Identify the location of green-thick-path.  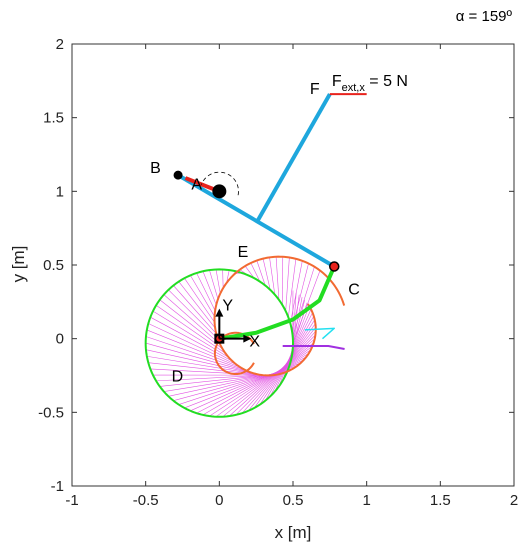
(278, 303).